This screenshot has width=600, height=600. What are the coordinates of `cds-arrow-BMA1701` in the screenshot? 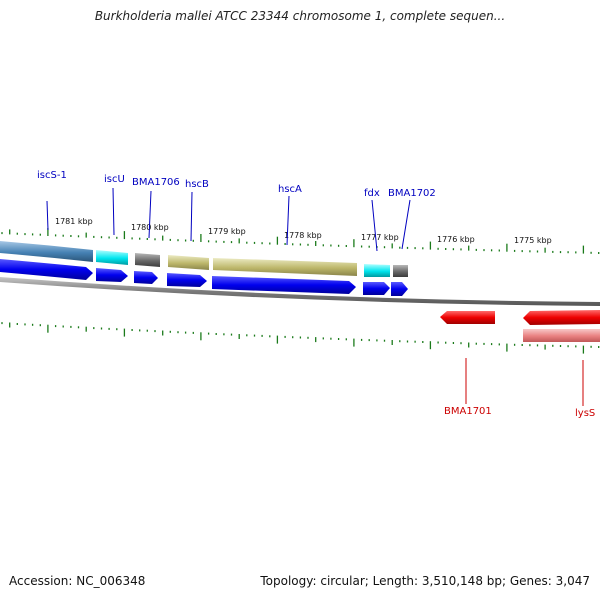 It's located at (467, 317).